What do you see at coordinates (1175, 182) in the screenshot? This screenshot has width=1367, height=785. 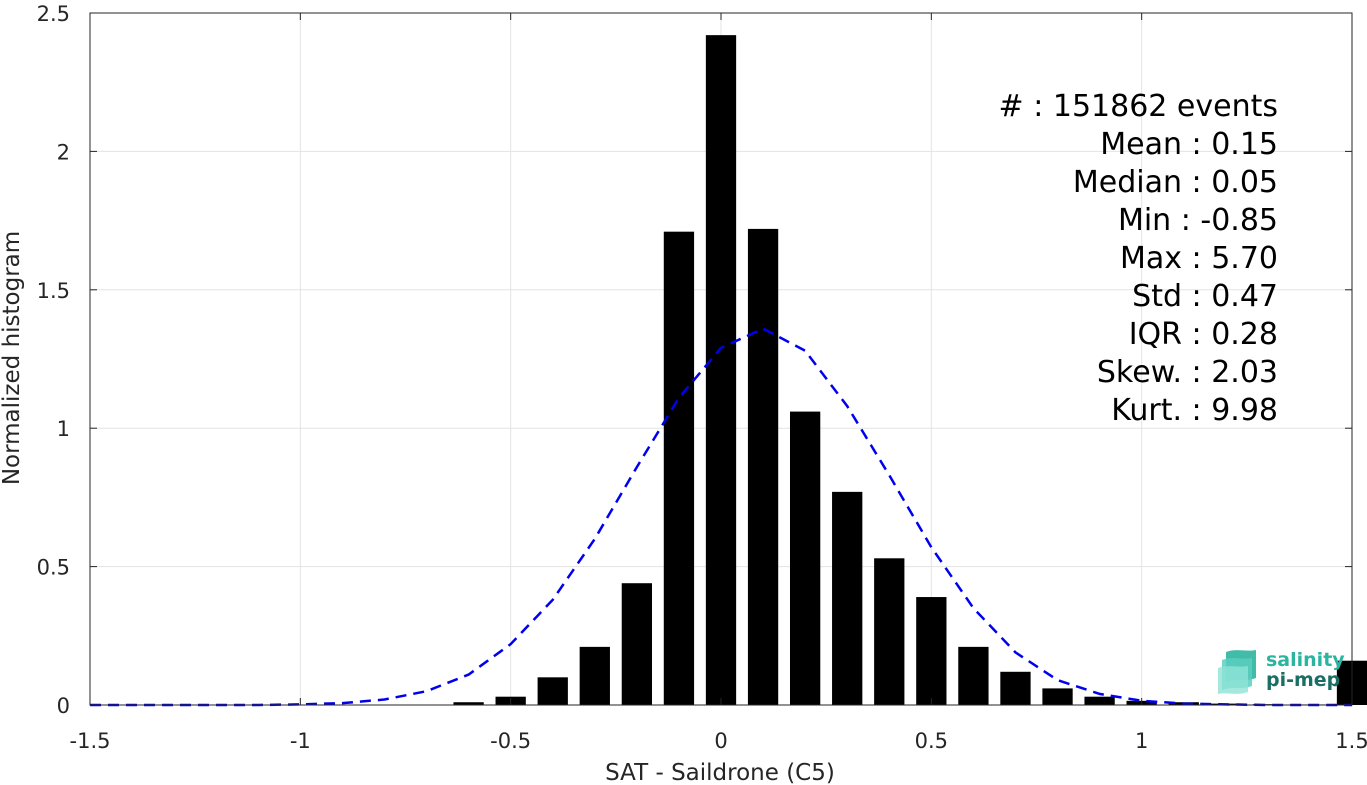 I see `stat-line: Median : 0.05` at bounding box center [1175, 182].